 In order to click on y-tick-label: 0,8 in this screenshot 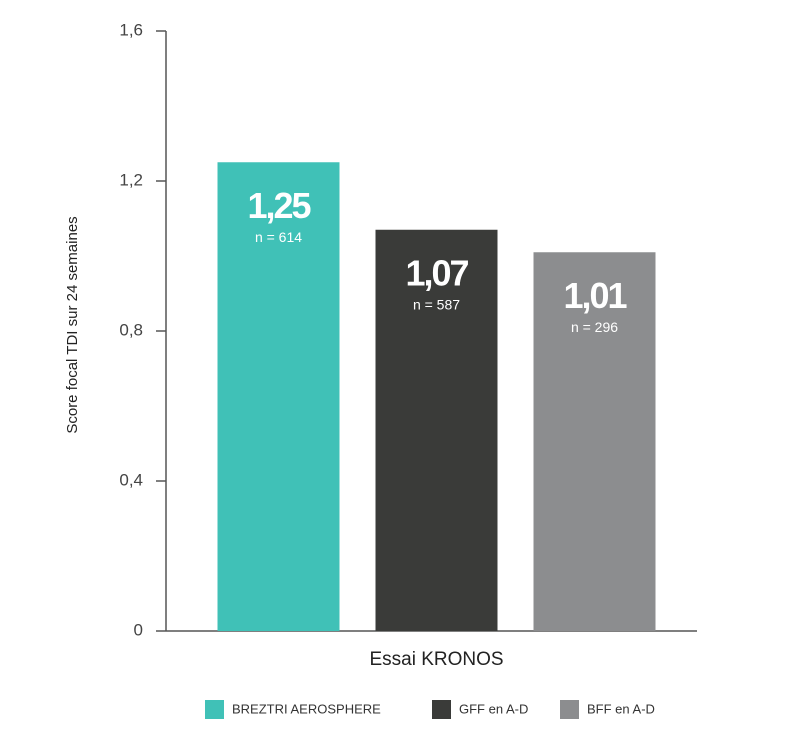, I will do `click(131, 329)`.